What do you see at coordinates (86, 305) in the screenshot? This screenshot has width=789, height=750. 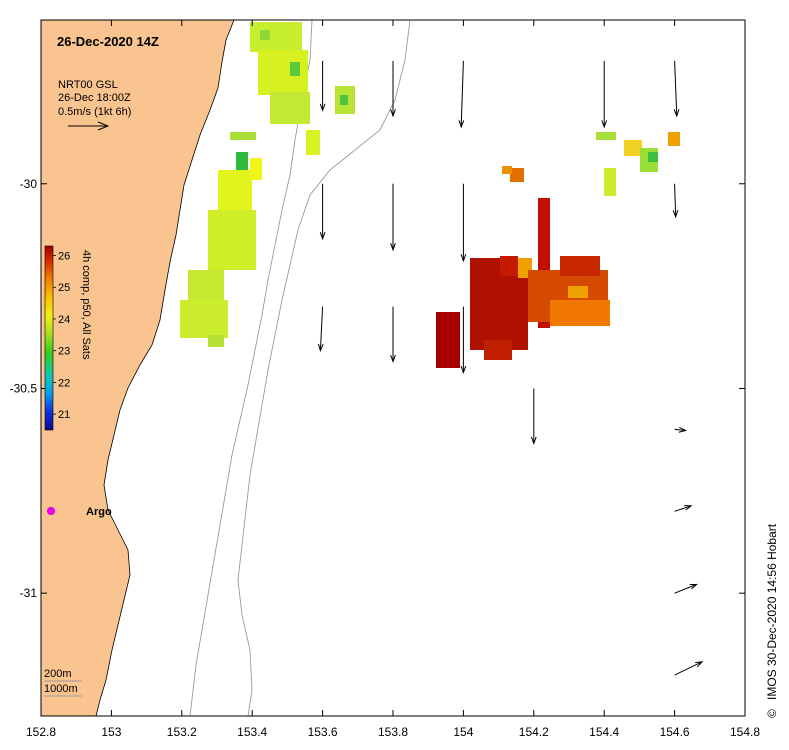 I see `colorbar-label: 4h comp, p50, All Sats` at bounding box center [86, 305].